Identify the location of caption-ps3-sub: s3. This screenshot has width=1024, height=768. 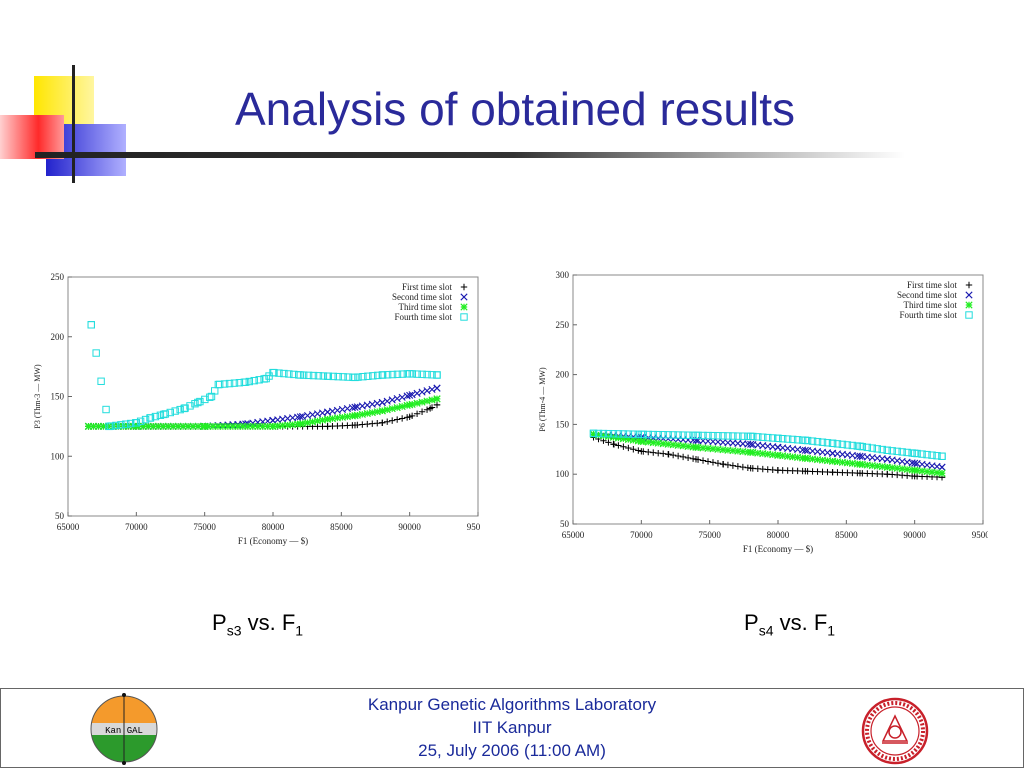
(234, 630).